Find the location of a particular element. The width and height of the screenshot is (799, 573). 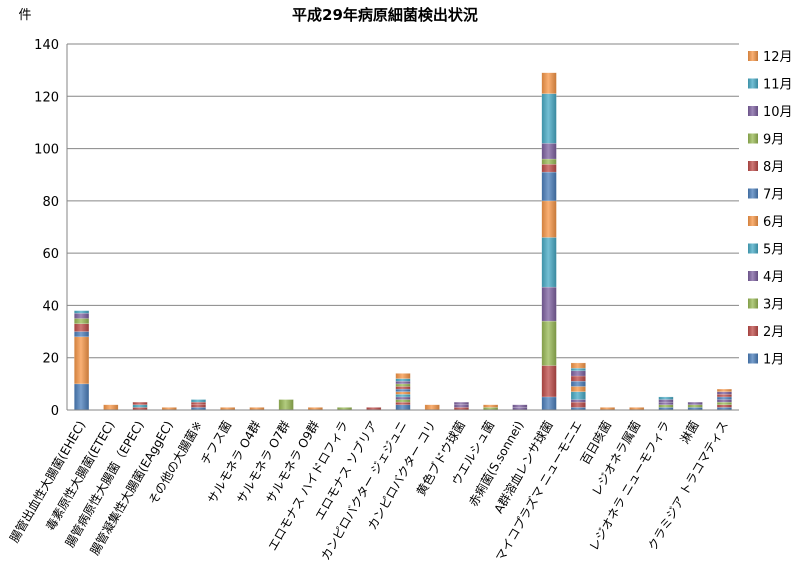

y-tick-label: 120 is located at coordinates (46, 97).